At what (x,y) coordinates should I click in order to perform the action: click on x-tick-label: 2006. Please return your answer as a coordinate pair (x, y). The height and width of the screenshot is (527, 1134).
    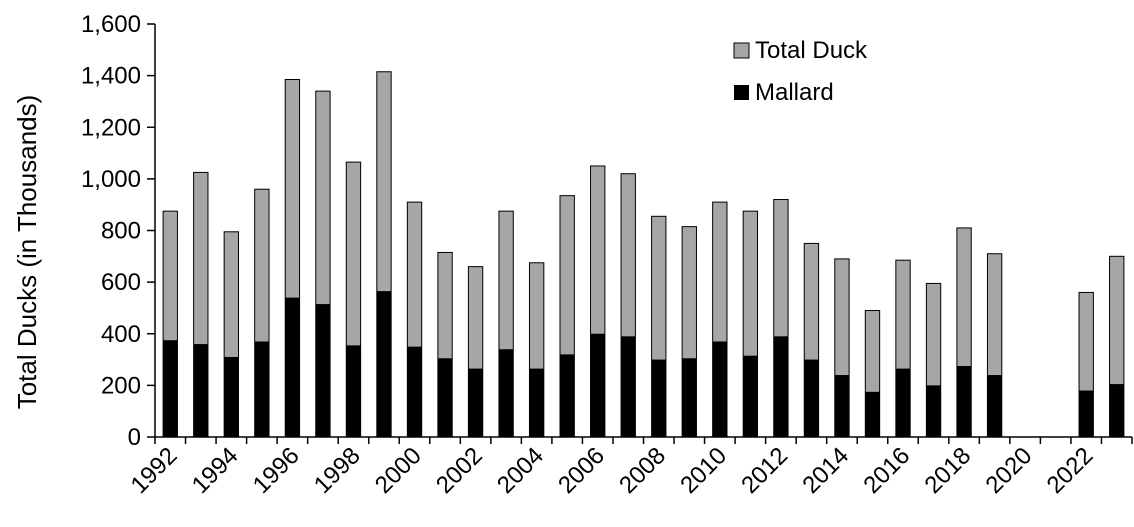
    Looking at the image, I should click on (581, 470).